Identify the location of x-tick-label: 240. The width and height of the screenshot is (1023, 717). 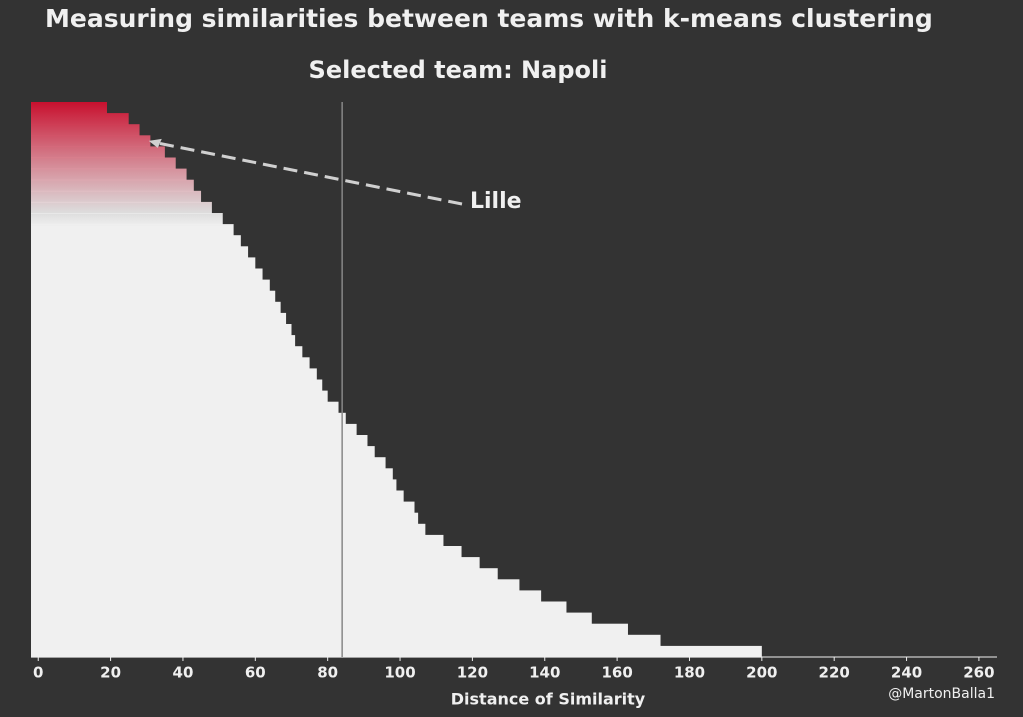
(906, 673).